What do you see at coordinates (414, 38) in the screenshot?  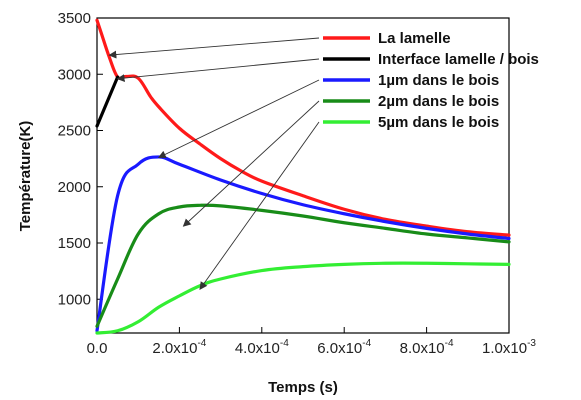 I see `legend-label: La lamelle` at bounding box center [414, 38].